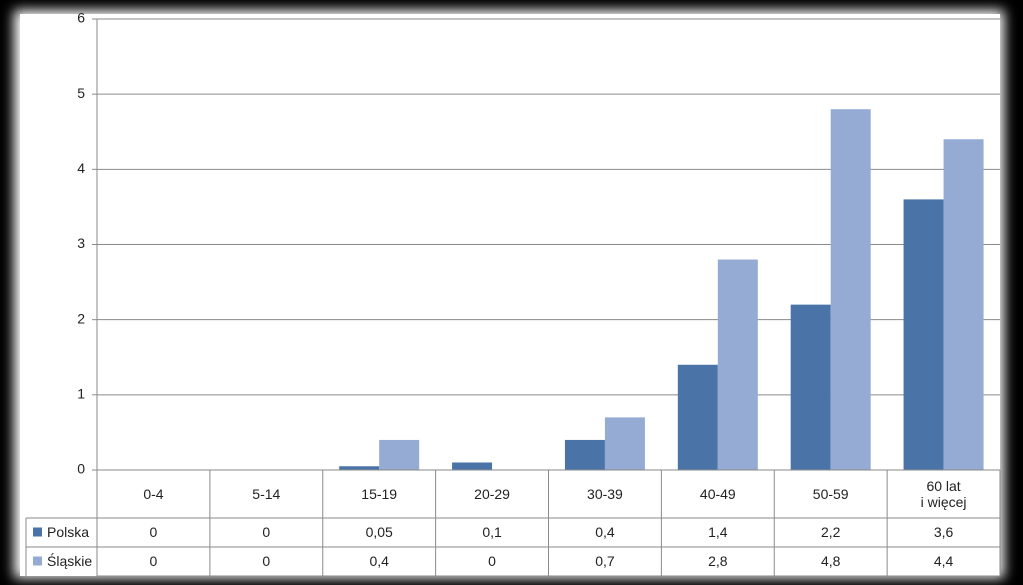  Describe the element at coordinates (81, 243) in the screenshot. I see `y-tick-label: 3` at that location.